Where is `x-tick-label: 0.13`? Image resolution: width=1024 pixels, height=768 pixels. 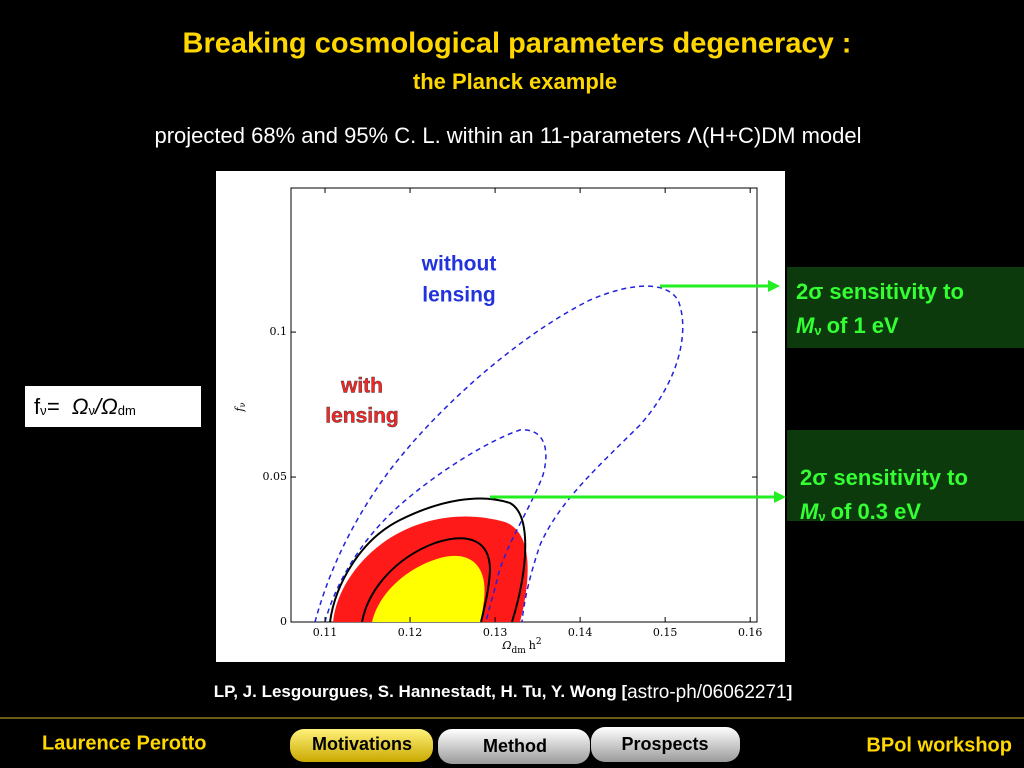 x-tick-label: 0.13 is located at coordinates (495, 632).